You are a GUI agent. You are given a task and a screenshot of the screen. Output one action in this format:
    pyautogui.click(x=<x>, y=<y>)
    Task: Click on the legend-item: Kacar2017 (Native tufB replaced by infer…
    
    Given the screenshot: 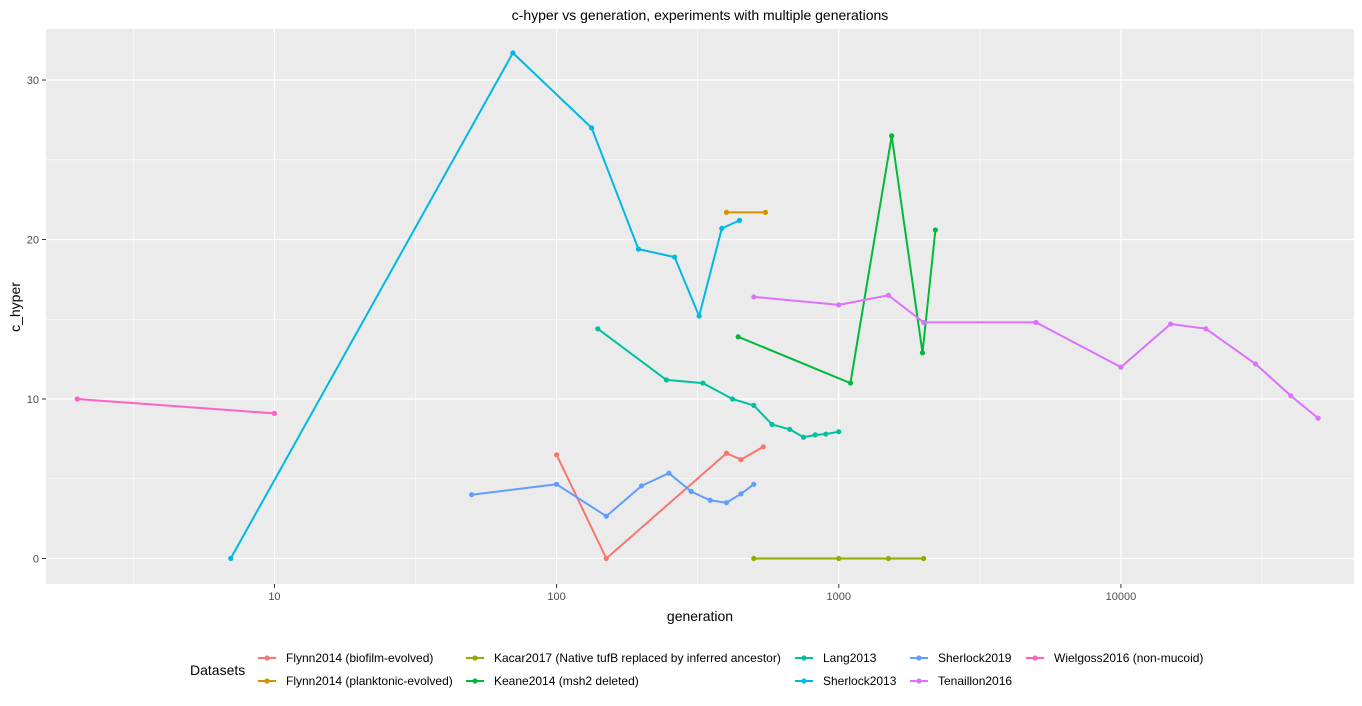 What is the action you would take?
    pyautogui.click(x=623, y=658)
    